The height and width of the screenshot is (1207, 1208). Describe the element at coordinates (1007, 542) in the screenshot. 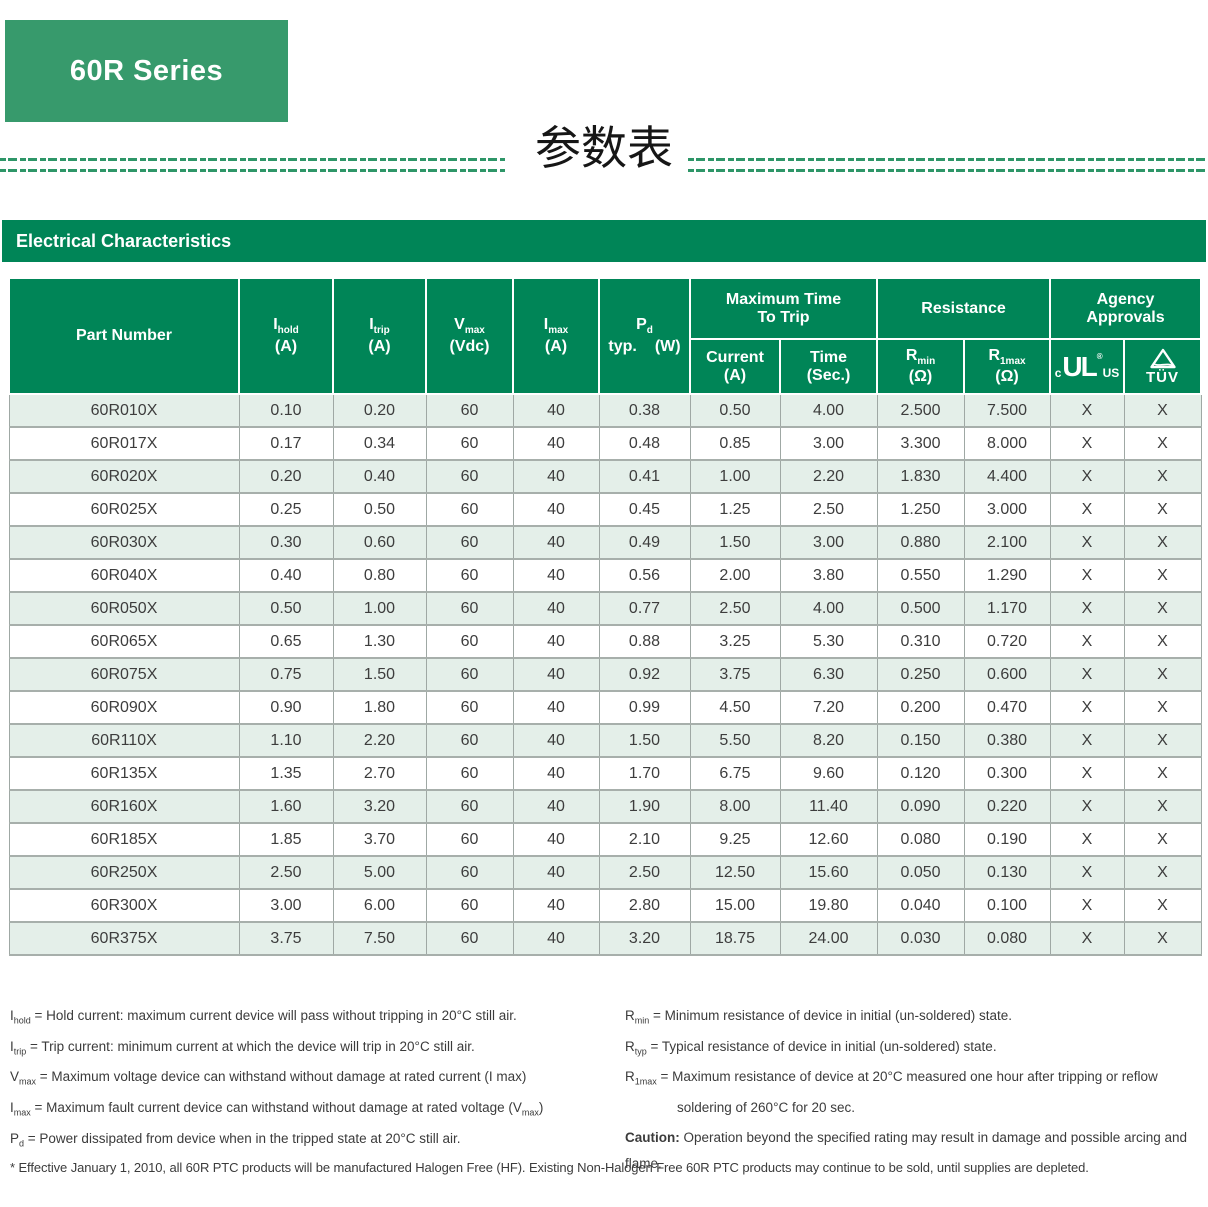

I see `value-cell: 2.100` at that location.